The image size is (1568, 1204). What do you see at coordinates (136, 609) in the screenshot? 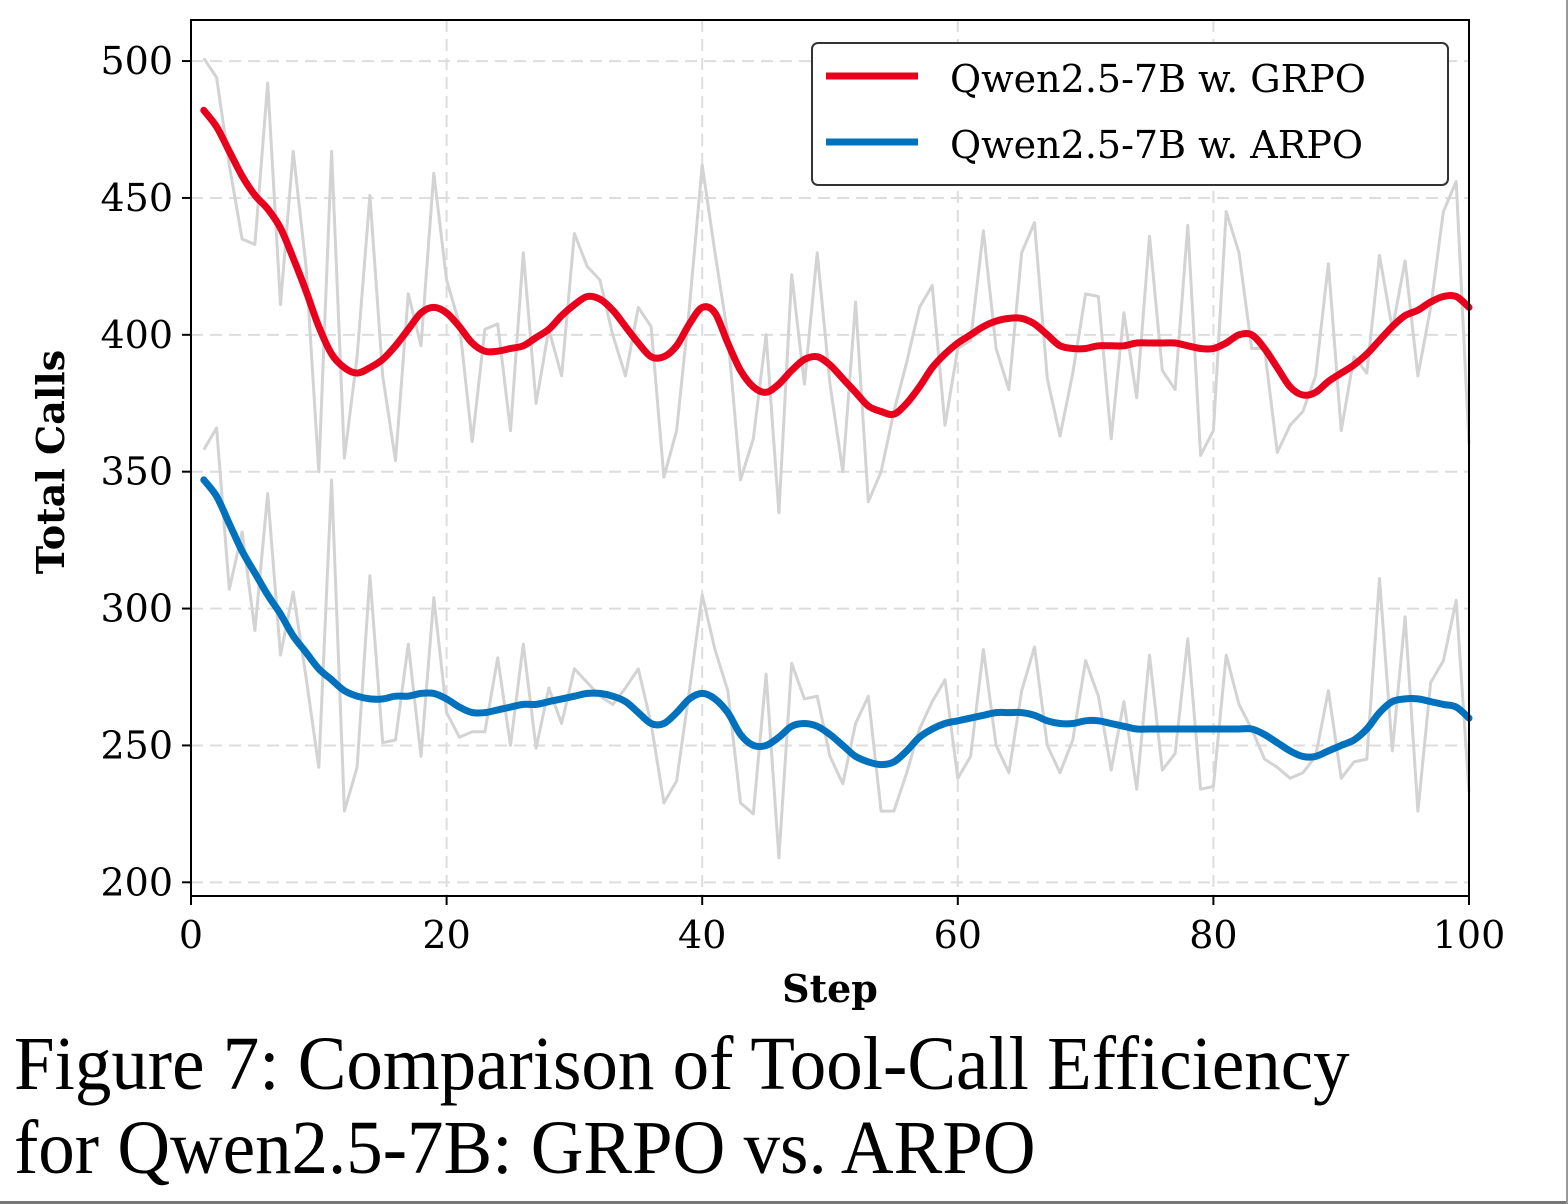
I see `y-tick-label: 300` at bounding box center [136, 609].